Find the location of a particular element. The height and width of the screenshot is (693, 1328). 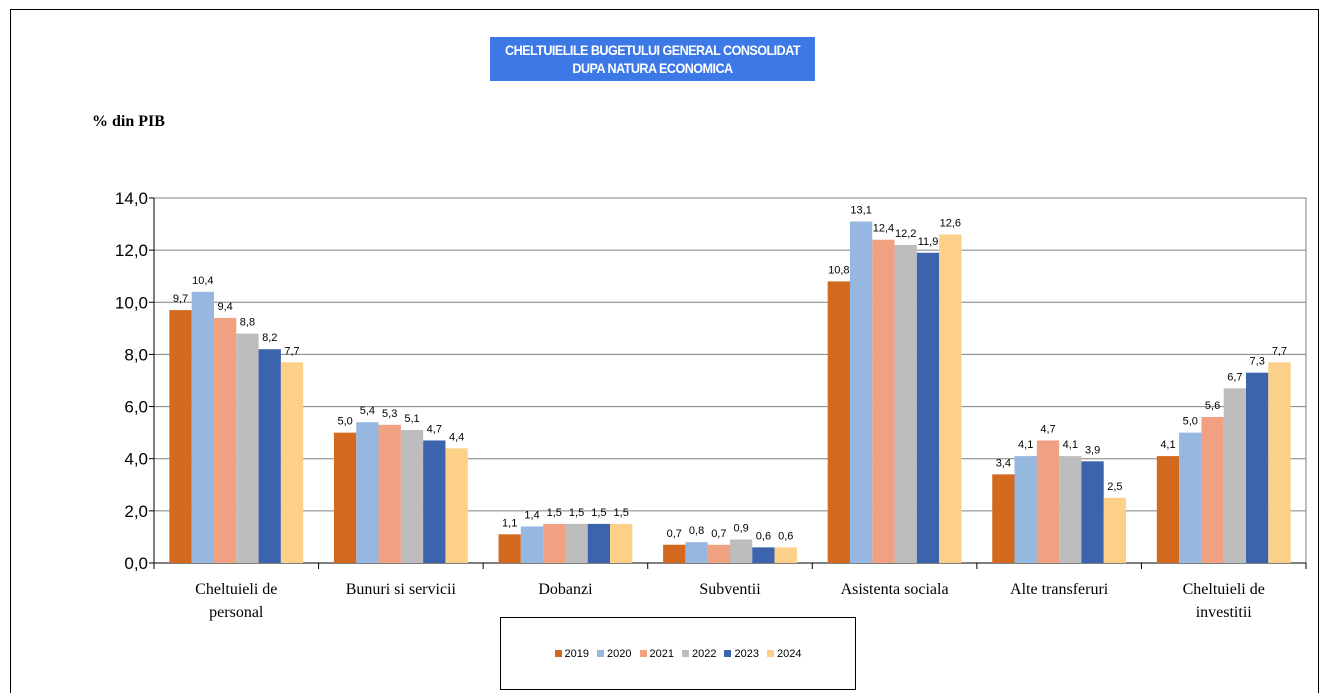

data-label: 13,1 is located at coordinates (860, 210).